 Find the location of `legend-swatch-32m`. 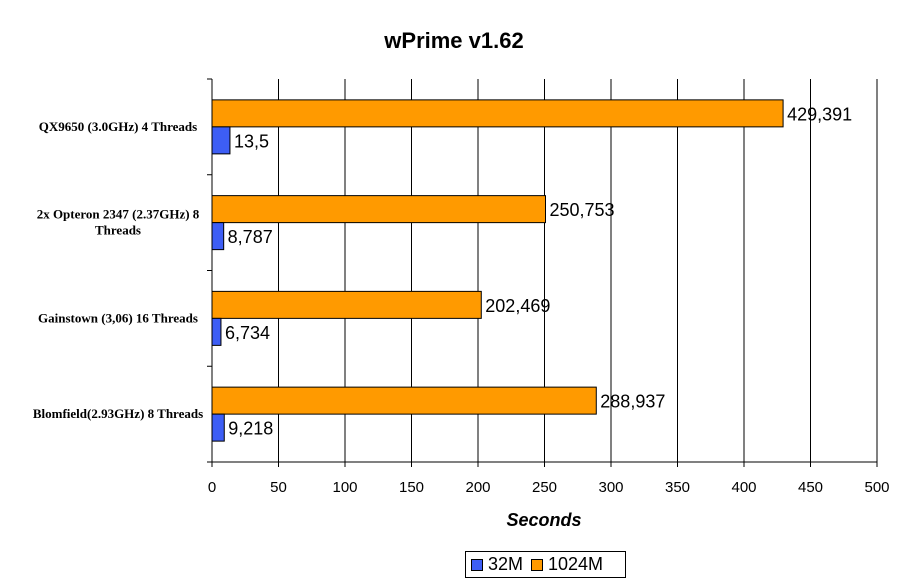

legend-swatch-32m is located at coordinates (477, 564).